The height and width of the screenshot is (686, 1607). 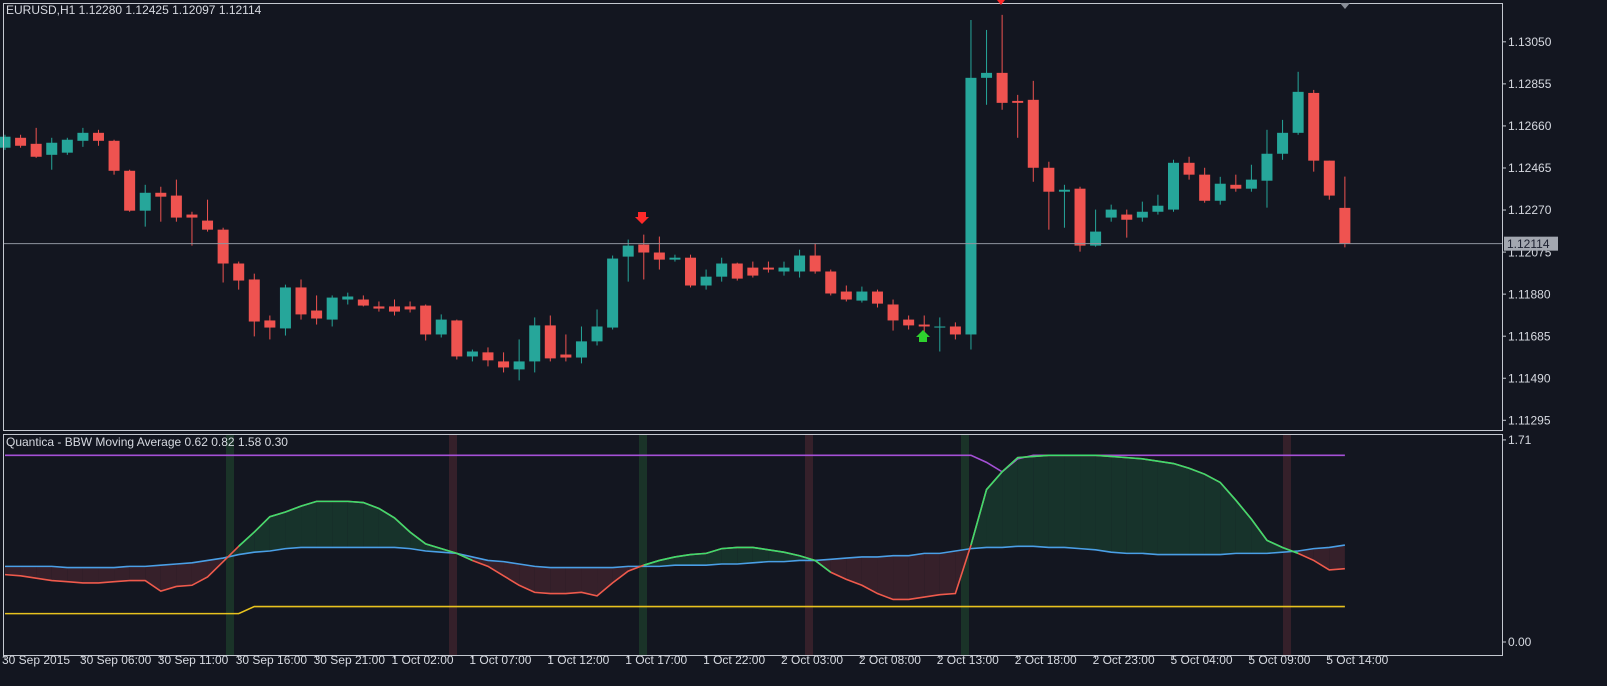 What do you see at coordinates (578, 660) in the screenshot?
I see `x-tick-label: 1 Oct 12:00` at bounding box center [578, 660].